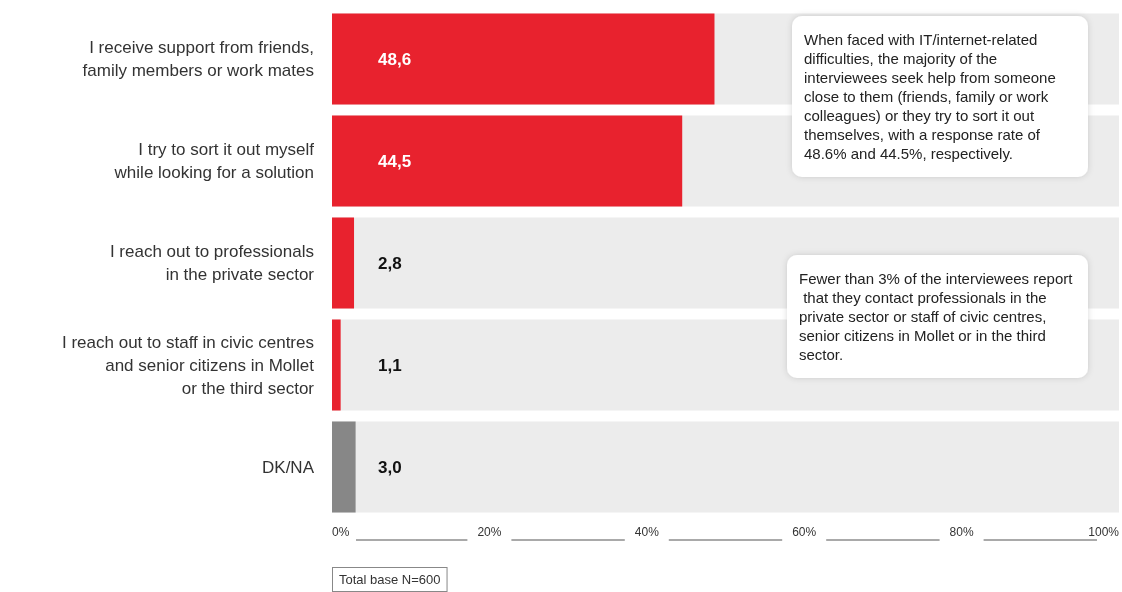 Image resolution: width=1122 pixels, height=592 pixels. Describe the element at coordinates (390, 365) in the screenshot. I see `data-label: 1,1` at that location.